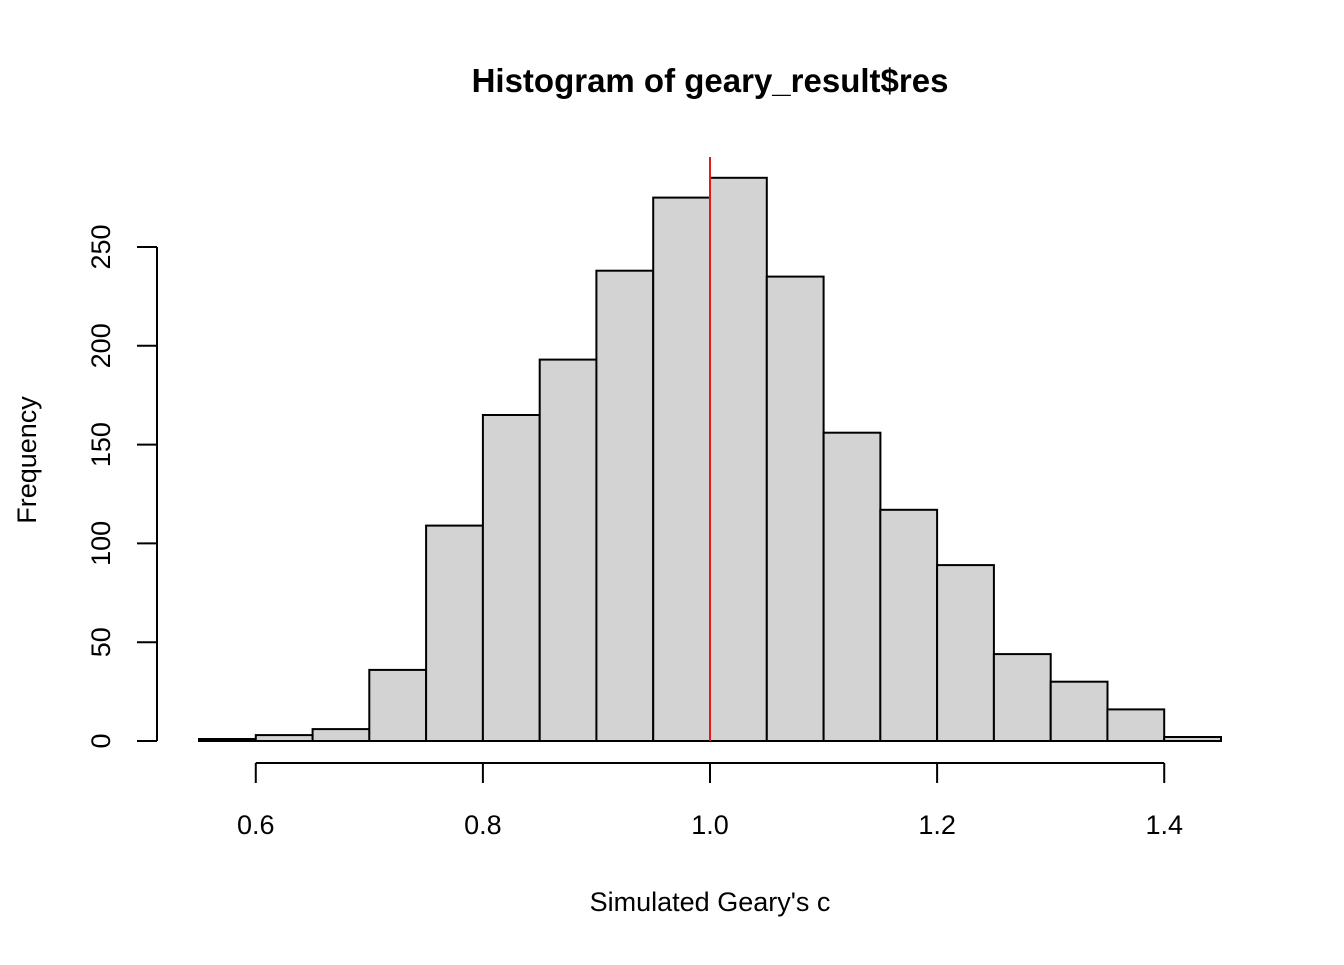 This screenshot has height=965, width=1344. Describe the element at coordinates (101, 444) in the screenshot. I see `y-tick-label-3: 150` at that location.